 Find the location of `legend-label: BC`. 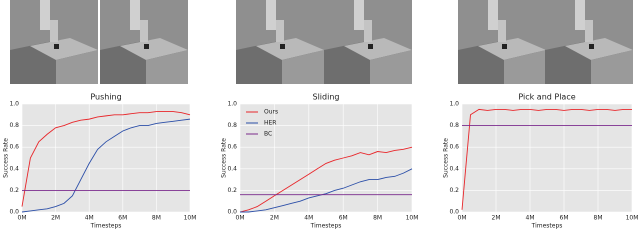

legend-label: BC is located at coordinates (268, 134).